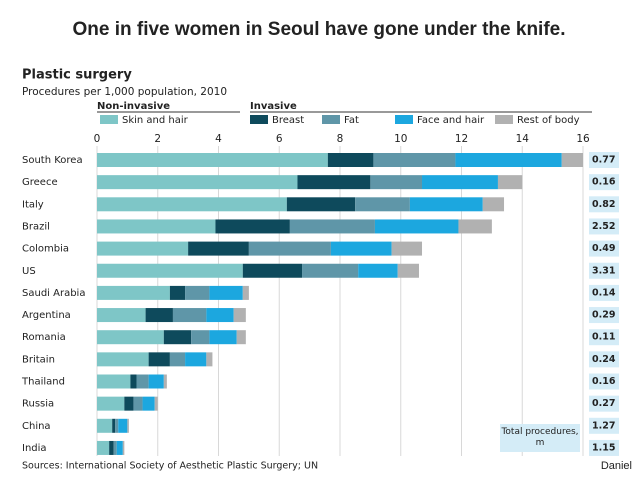 Image resolution: width=638 pixels, height=479 pixels. I want to click on total-value: 0.14, so click(604, 292).